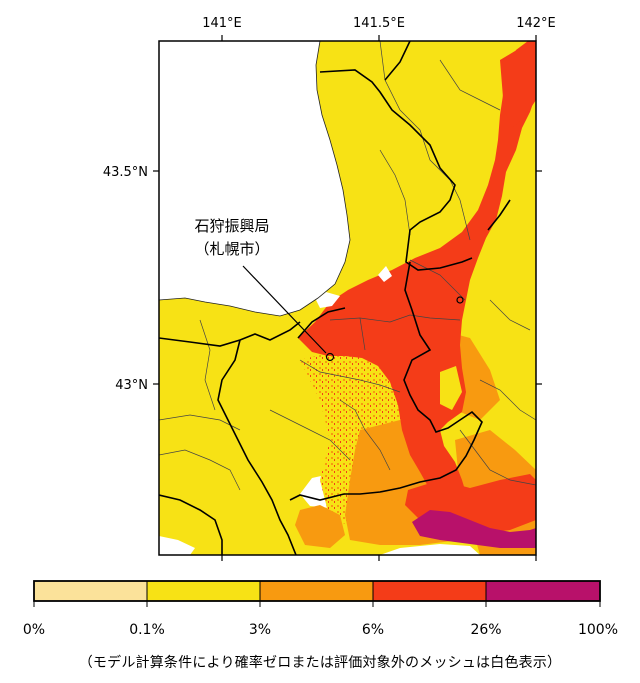  I want to click on place-sub-label: （札幌市）, so click(231, 249).